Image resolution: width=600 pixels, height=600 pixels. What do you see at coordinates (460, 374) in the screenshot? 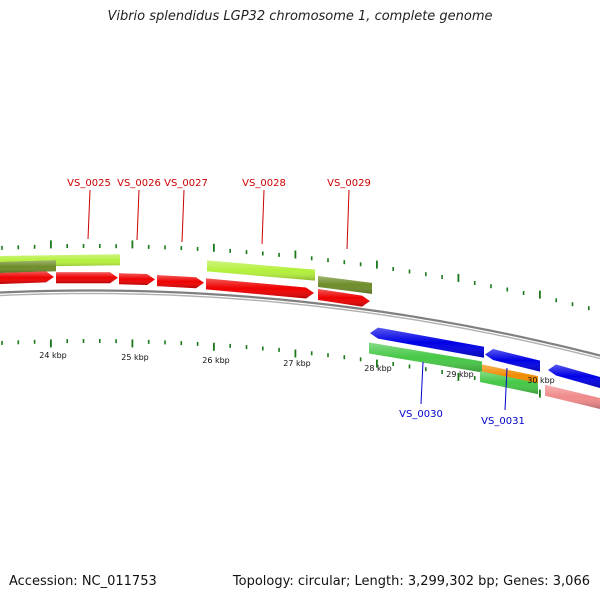
I see `scale-label: 29 kbp` at bounding box center [460, 374].